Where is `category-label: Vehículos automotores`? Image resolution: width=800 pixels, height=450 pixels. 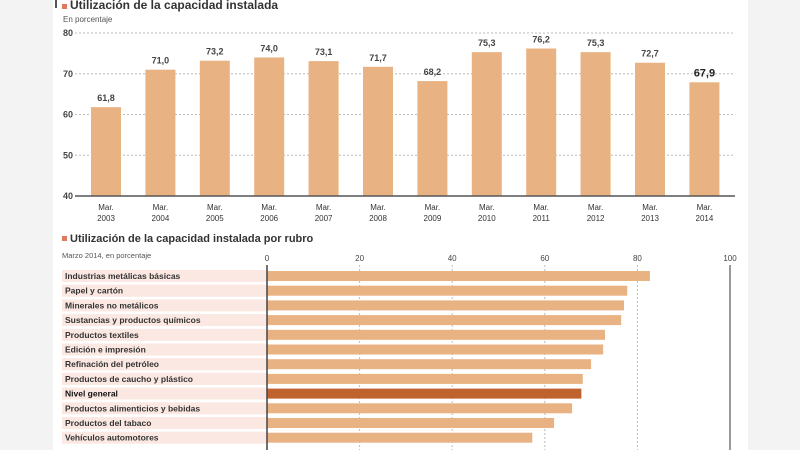
category-label: Vehículos automotores is located at coordinates (112, 438).